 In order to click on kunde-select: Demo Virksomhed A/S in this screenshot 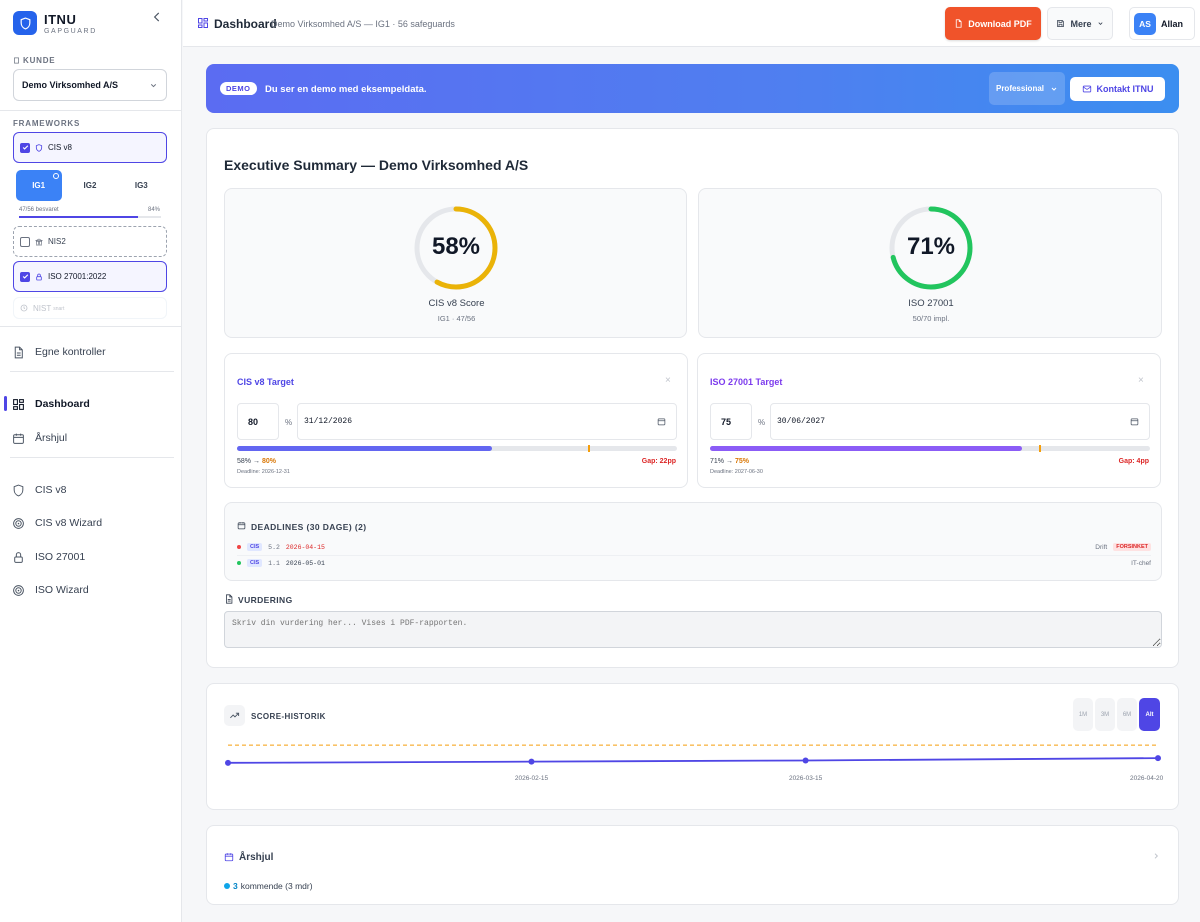, I will do `click(90, 85)`.